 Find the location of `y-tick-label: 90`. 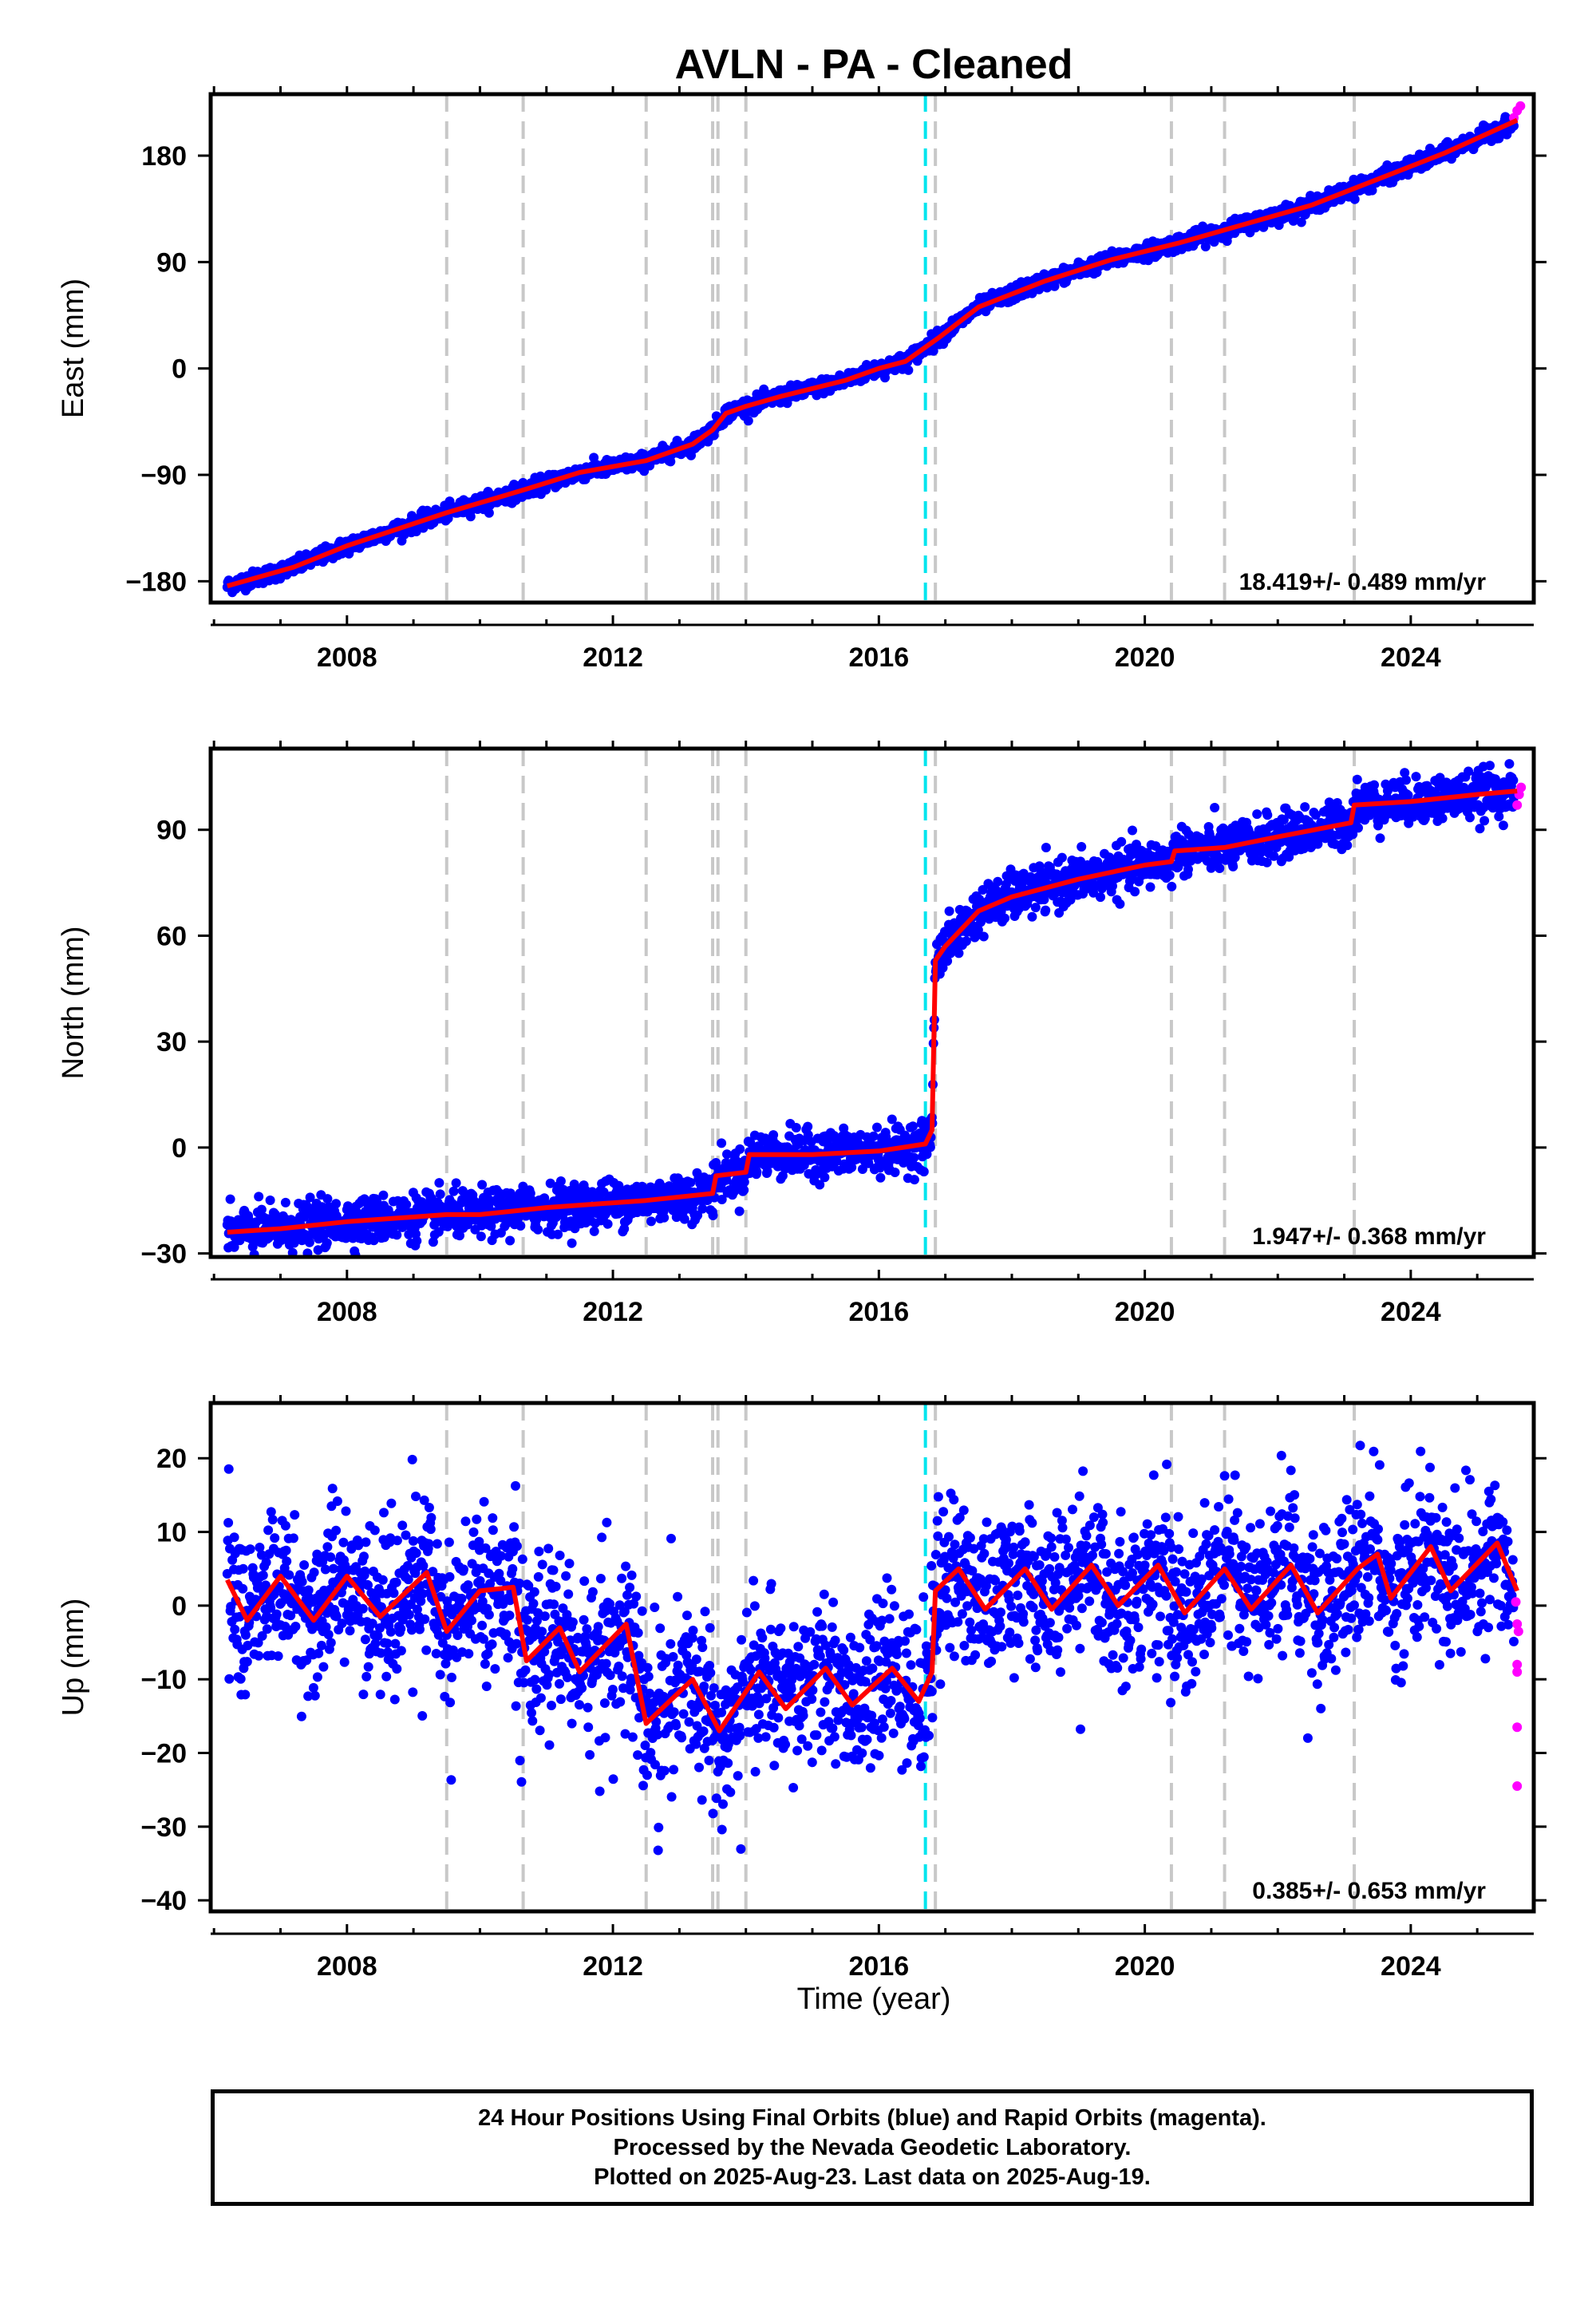

y-tick-label: 90 is located at coordinates (171, 262).